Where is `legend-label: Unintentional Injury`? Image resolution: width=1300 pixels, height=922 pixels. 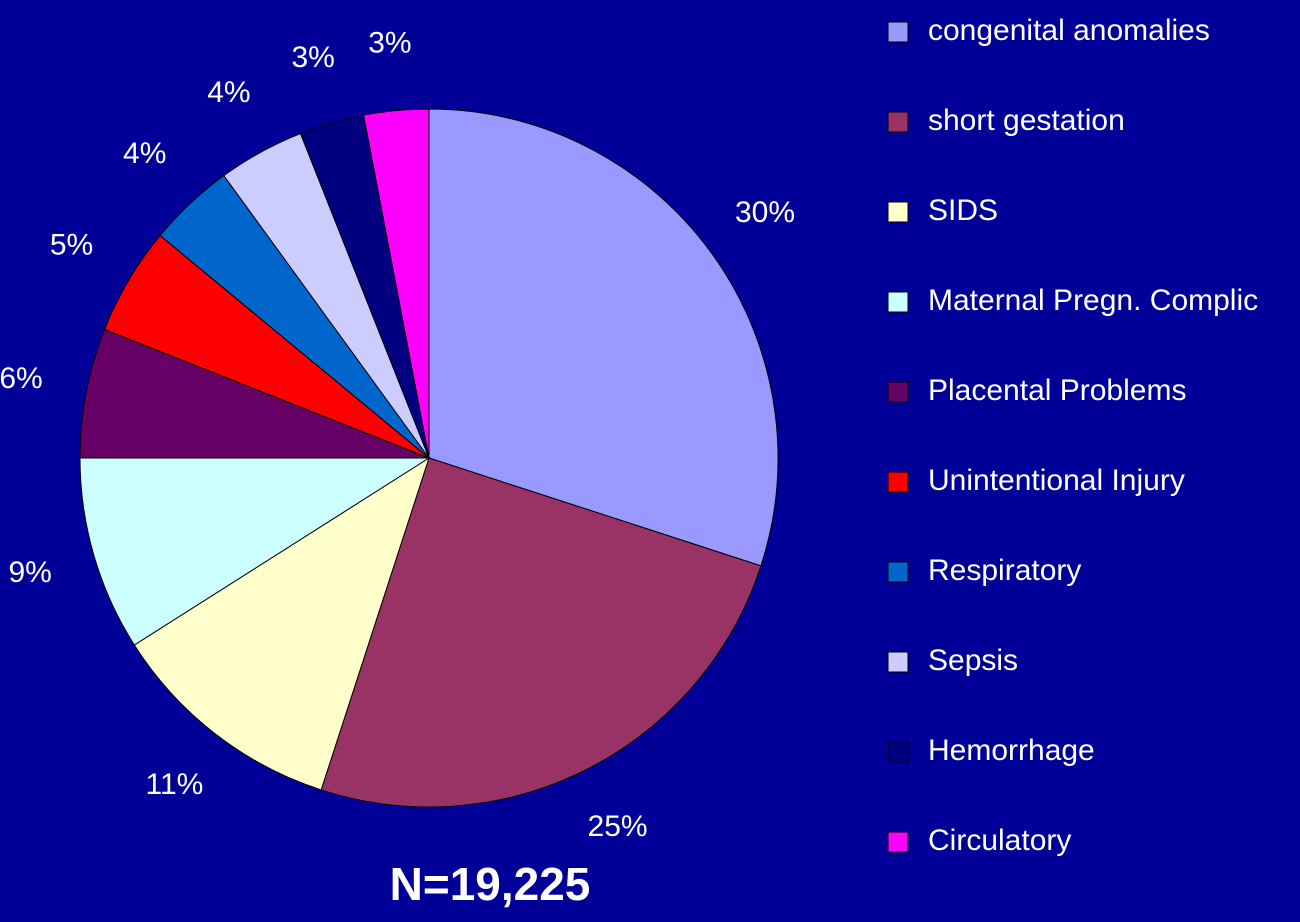 legend-label: Unintentional Injury is located at coordinates (1056, 480).